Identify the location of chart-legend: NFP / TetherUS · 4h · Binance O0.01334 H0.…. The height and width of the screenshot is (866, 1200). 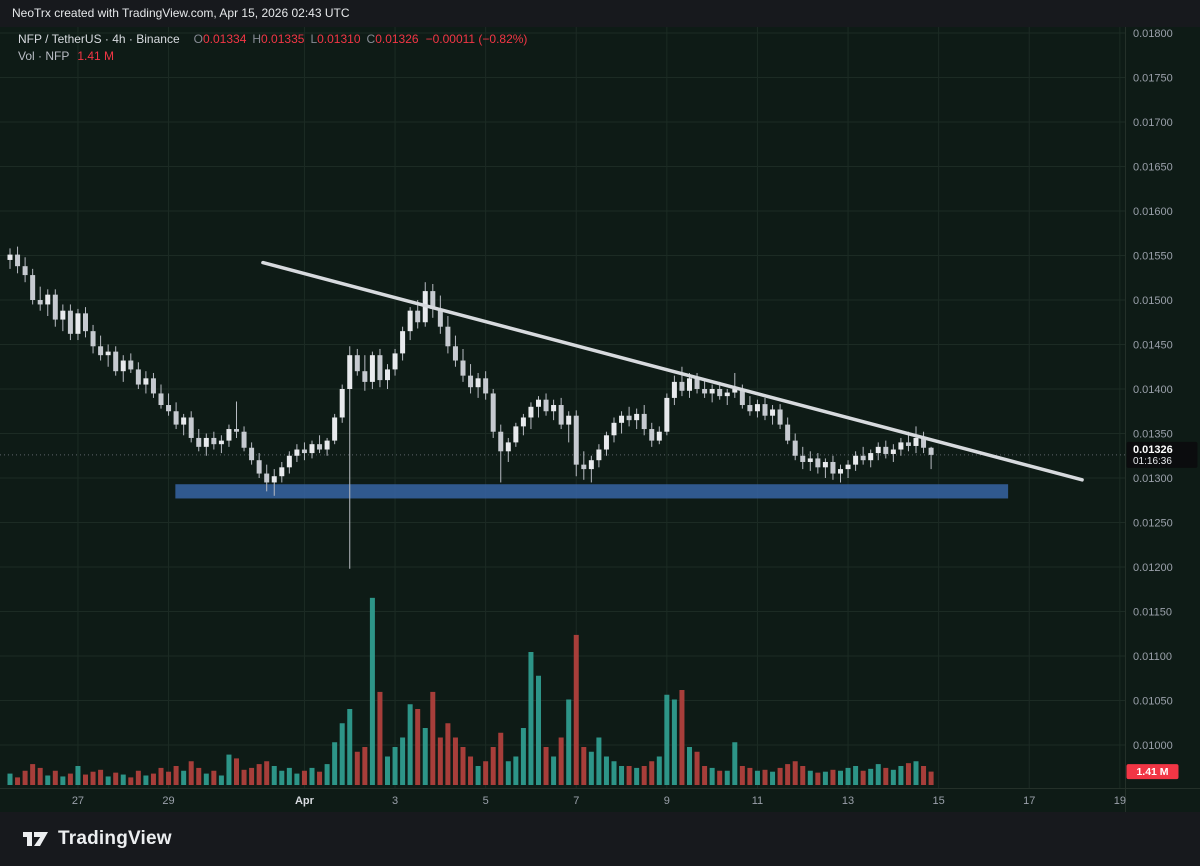
(272, 48).